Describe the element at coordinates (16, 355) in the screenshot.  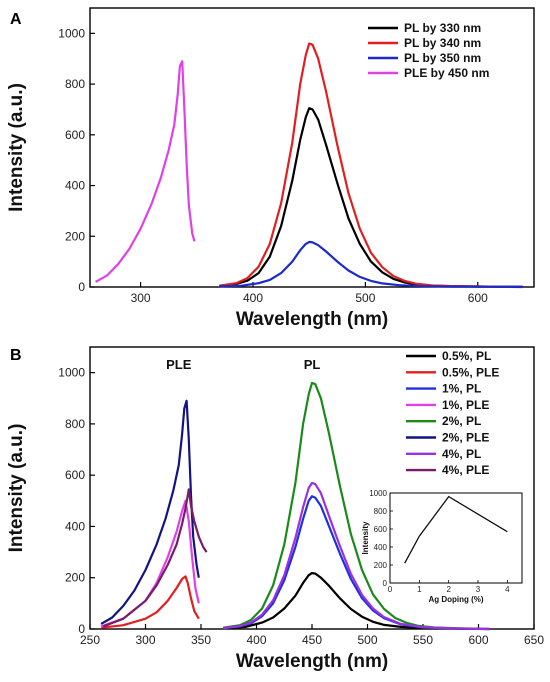
I see `panel-b-label: B` at that location.